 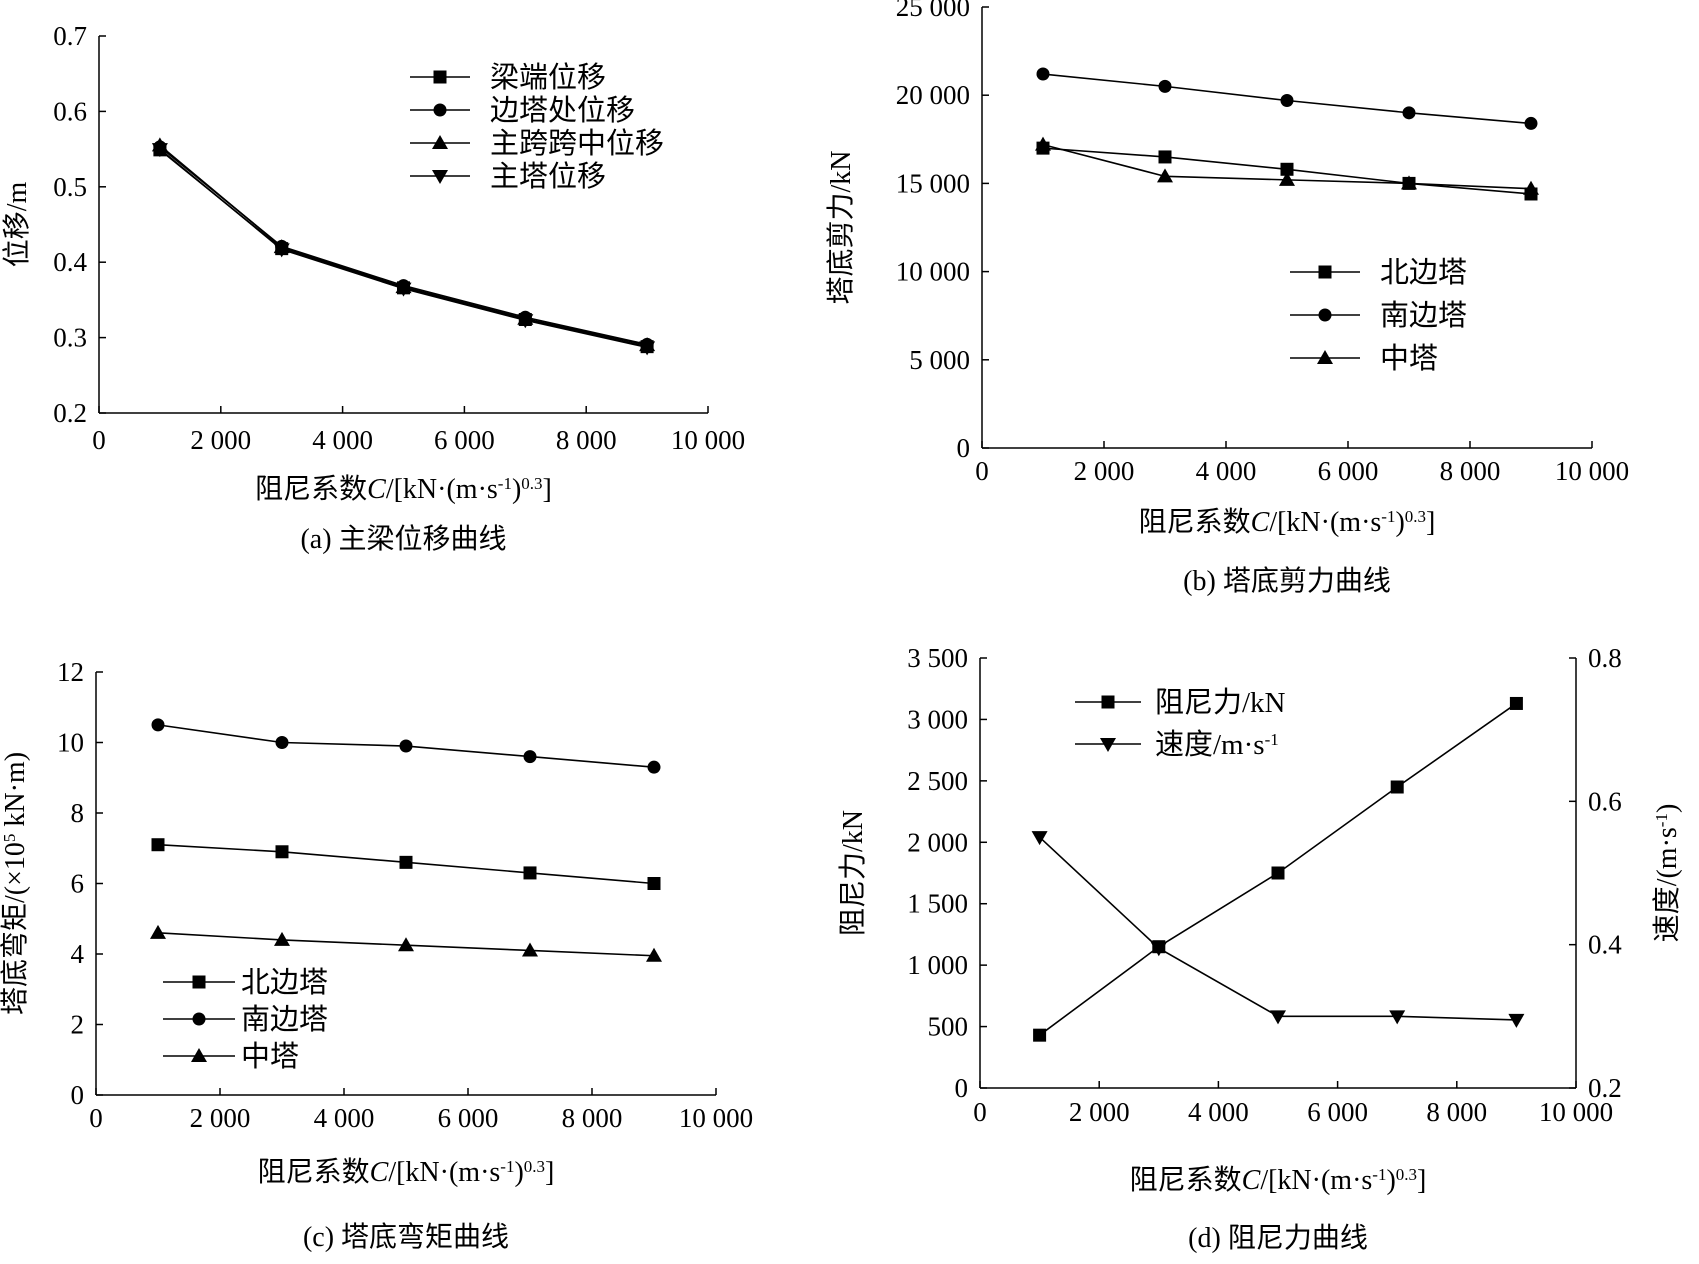 I want to click on panel-caption: (b) 塔底剪力曲线, so click(x=1287, y=581).